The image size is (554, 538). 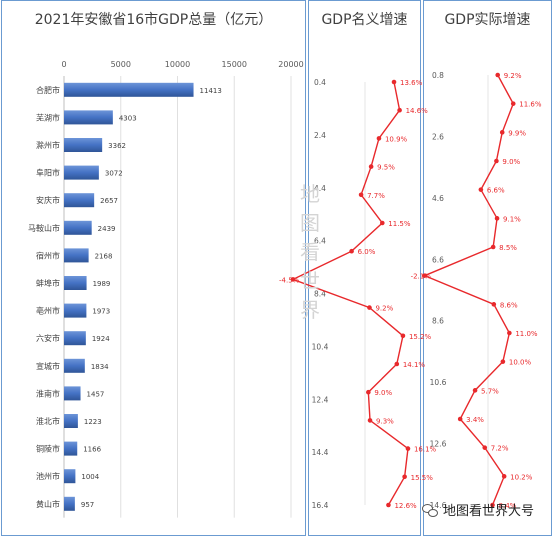 I want to click on category-label: 亳州市, so click(x=48, y=311).